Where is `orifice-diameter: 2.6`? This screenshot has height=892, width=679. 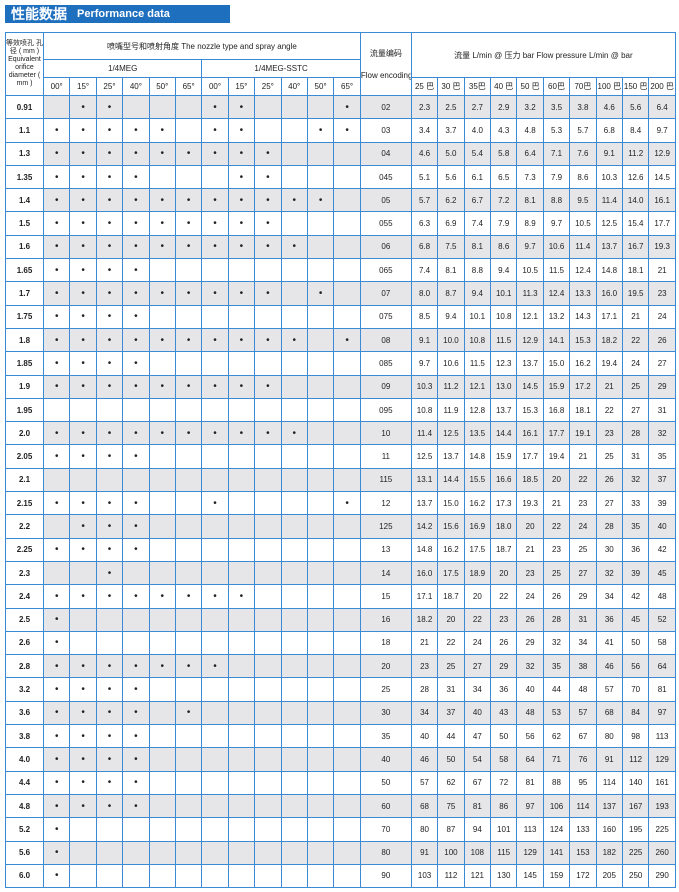 orifice-diameter: 2.6 is located at coordinates (24, 643).